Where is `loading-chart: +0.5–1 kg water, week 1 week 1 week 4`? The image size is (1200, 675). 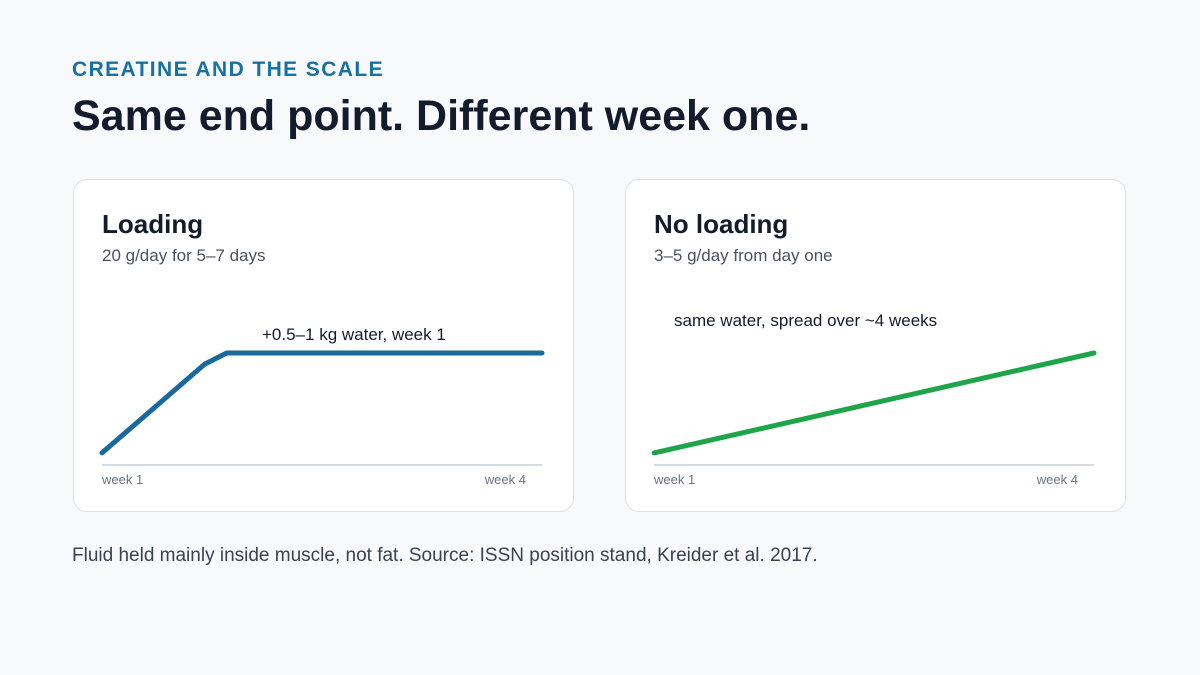
loading-chart: +0.5–1 kg water, week 1 week 1 week 4 is located at coordinates (322, 406).